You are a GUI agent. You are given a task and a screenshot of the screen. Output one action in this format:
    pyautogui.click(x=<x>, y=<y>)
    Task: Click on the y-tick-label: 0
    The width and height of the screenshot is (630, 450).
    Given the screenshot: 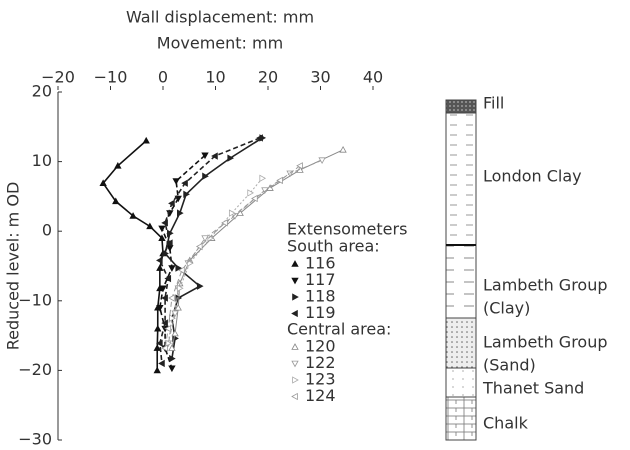 What is the action you would take?
    pyautogui.click(x=47, y=230)
    